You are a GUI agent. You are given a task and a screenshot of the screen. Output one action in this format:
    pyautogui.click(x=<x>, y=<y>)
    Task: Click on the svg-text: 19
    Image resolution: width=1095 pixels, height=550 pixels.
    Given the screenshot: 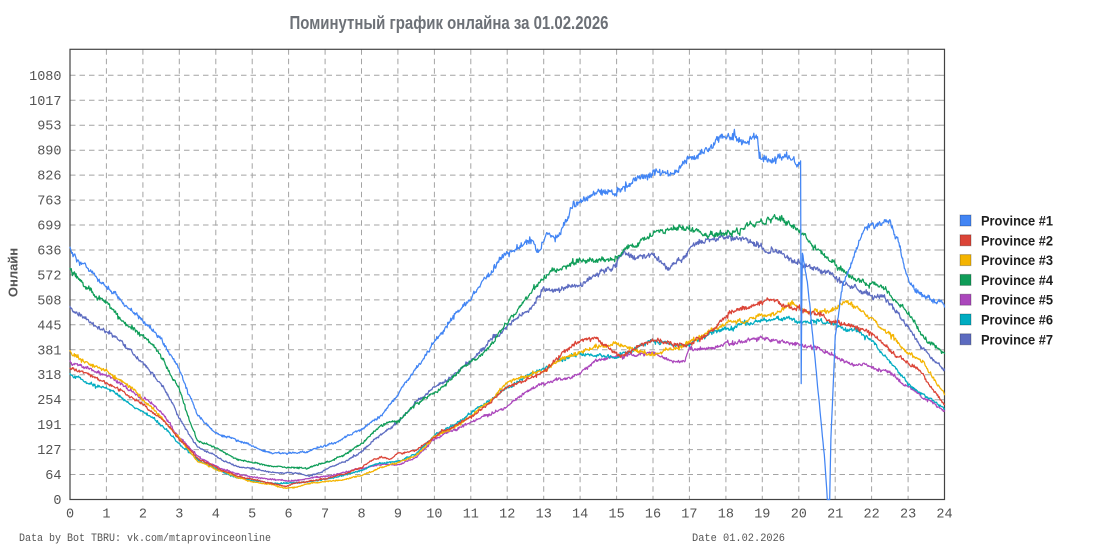 What is the action you would take?
    pyautogui.click(x=762, y=515)
    